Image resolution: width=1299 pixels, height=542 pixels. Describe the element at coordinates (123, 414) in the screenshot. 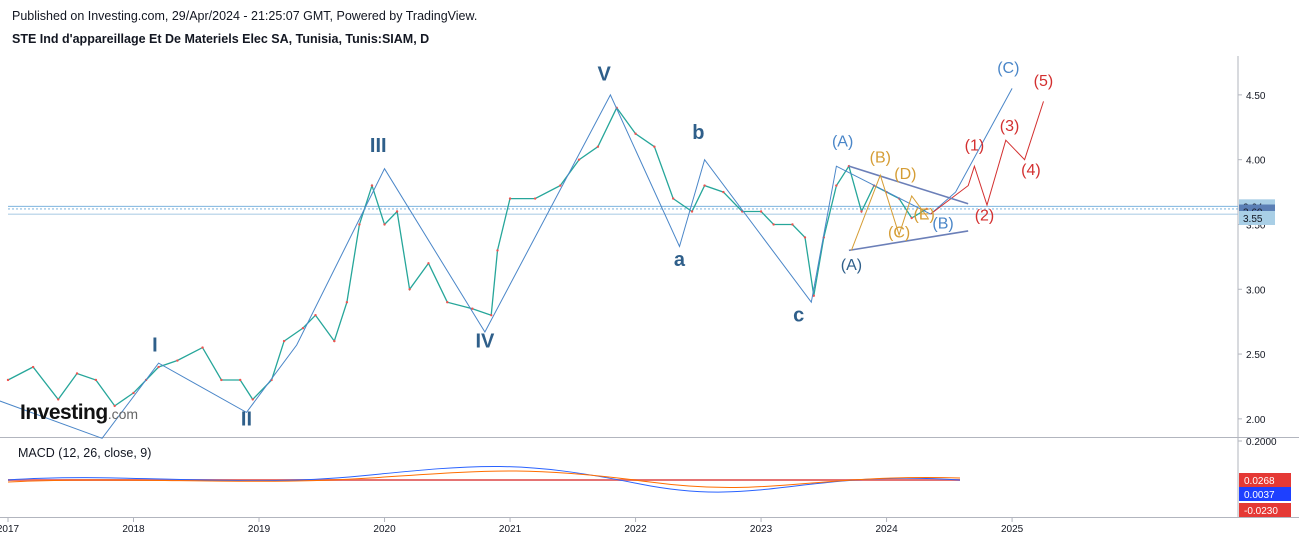

I see `logo-domain: .com` at that location.